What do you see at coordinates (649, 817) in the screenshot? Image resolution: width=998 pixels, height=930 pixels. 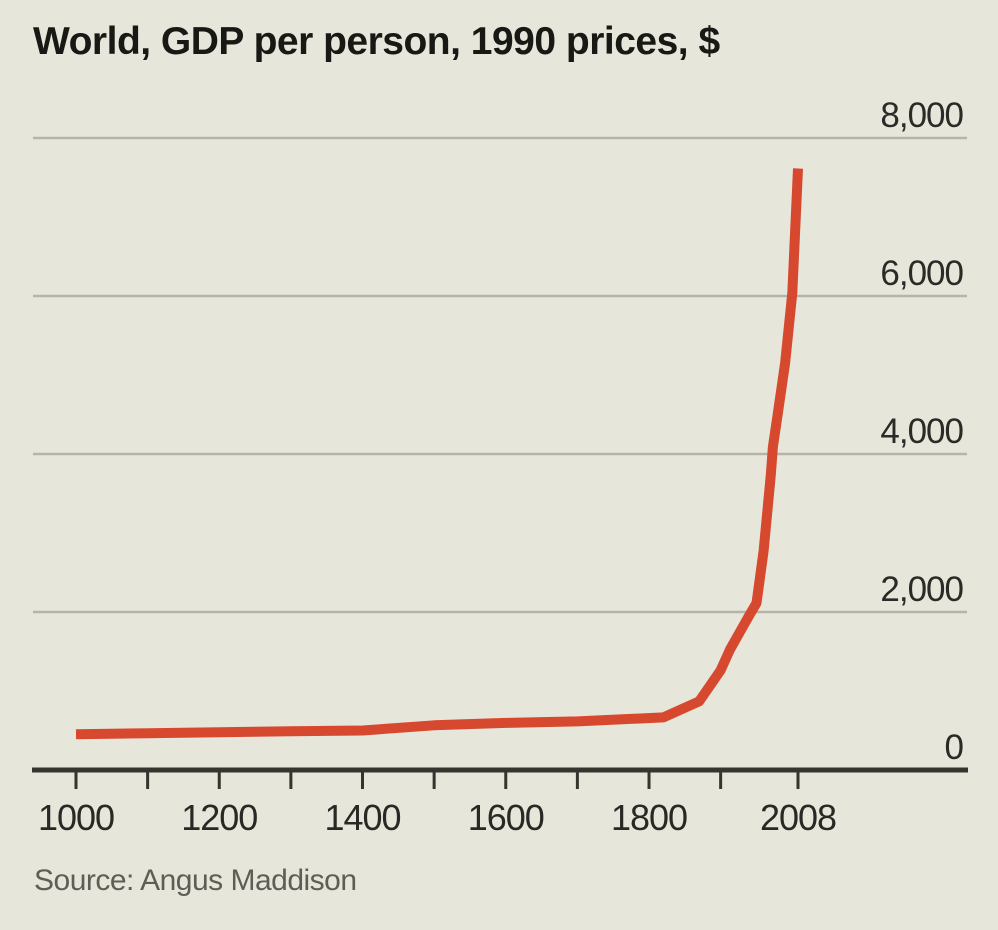 I see `x-axis-label: 1800` at bounding box center [649, 817].